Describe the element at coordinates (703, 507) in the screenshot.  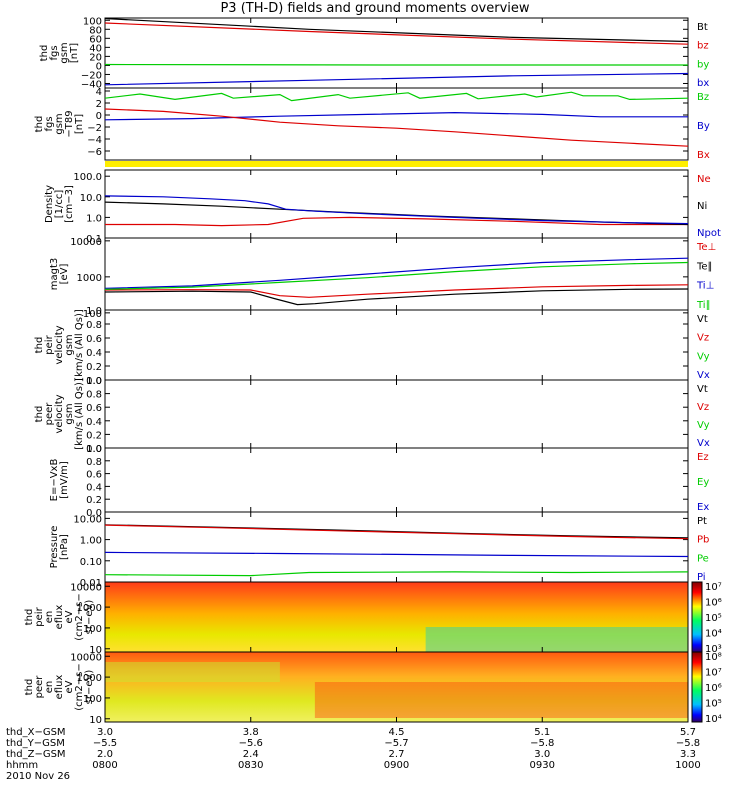
I see `legend-label: Ex` at that location.